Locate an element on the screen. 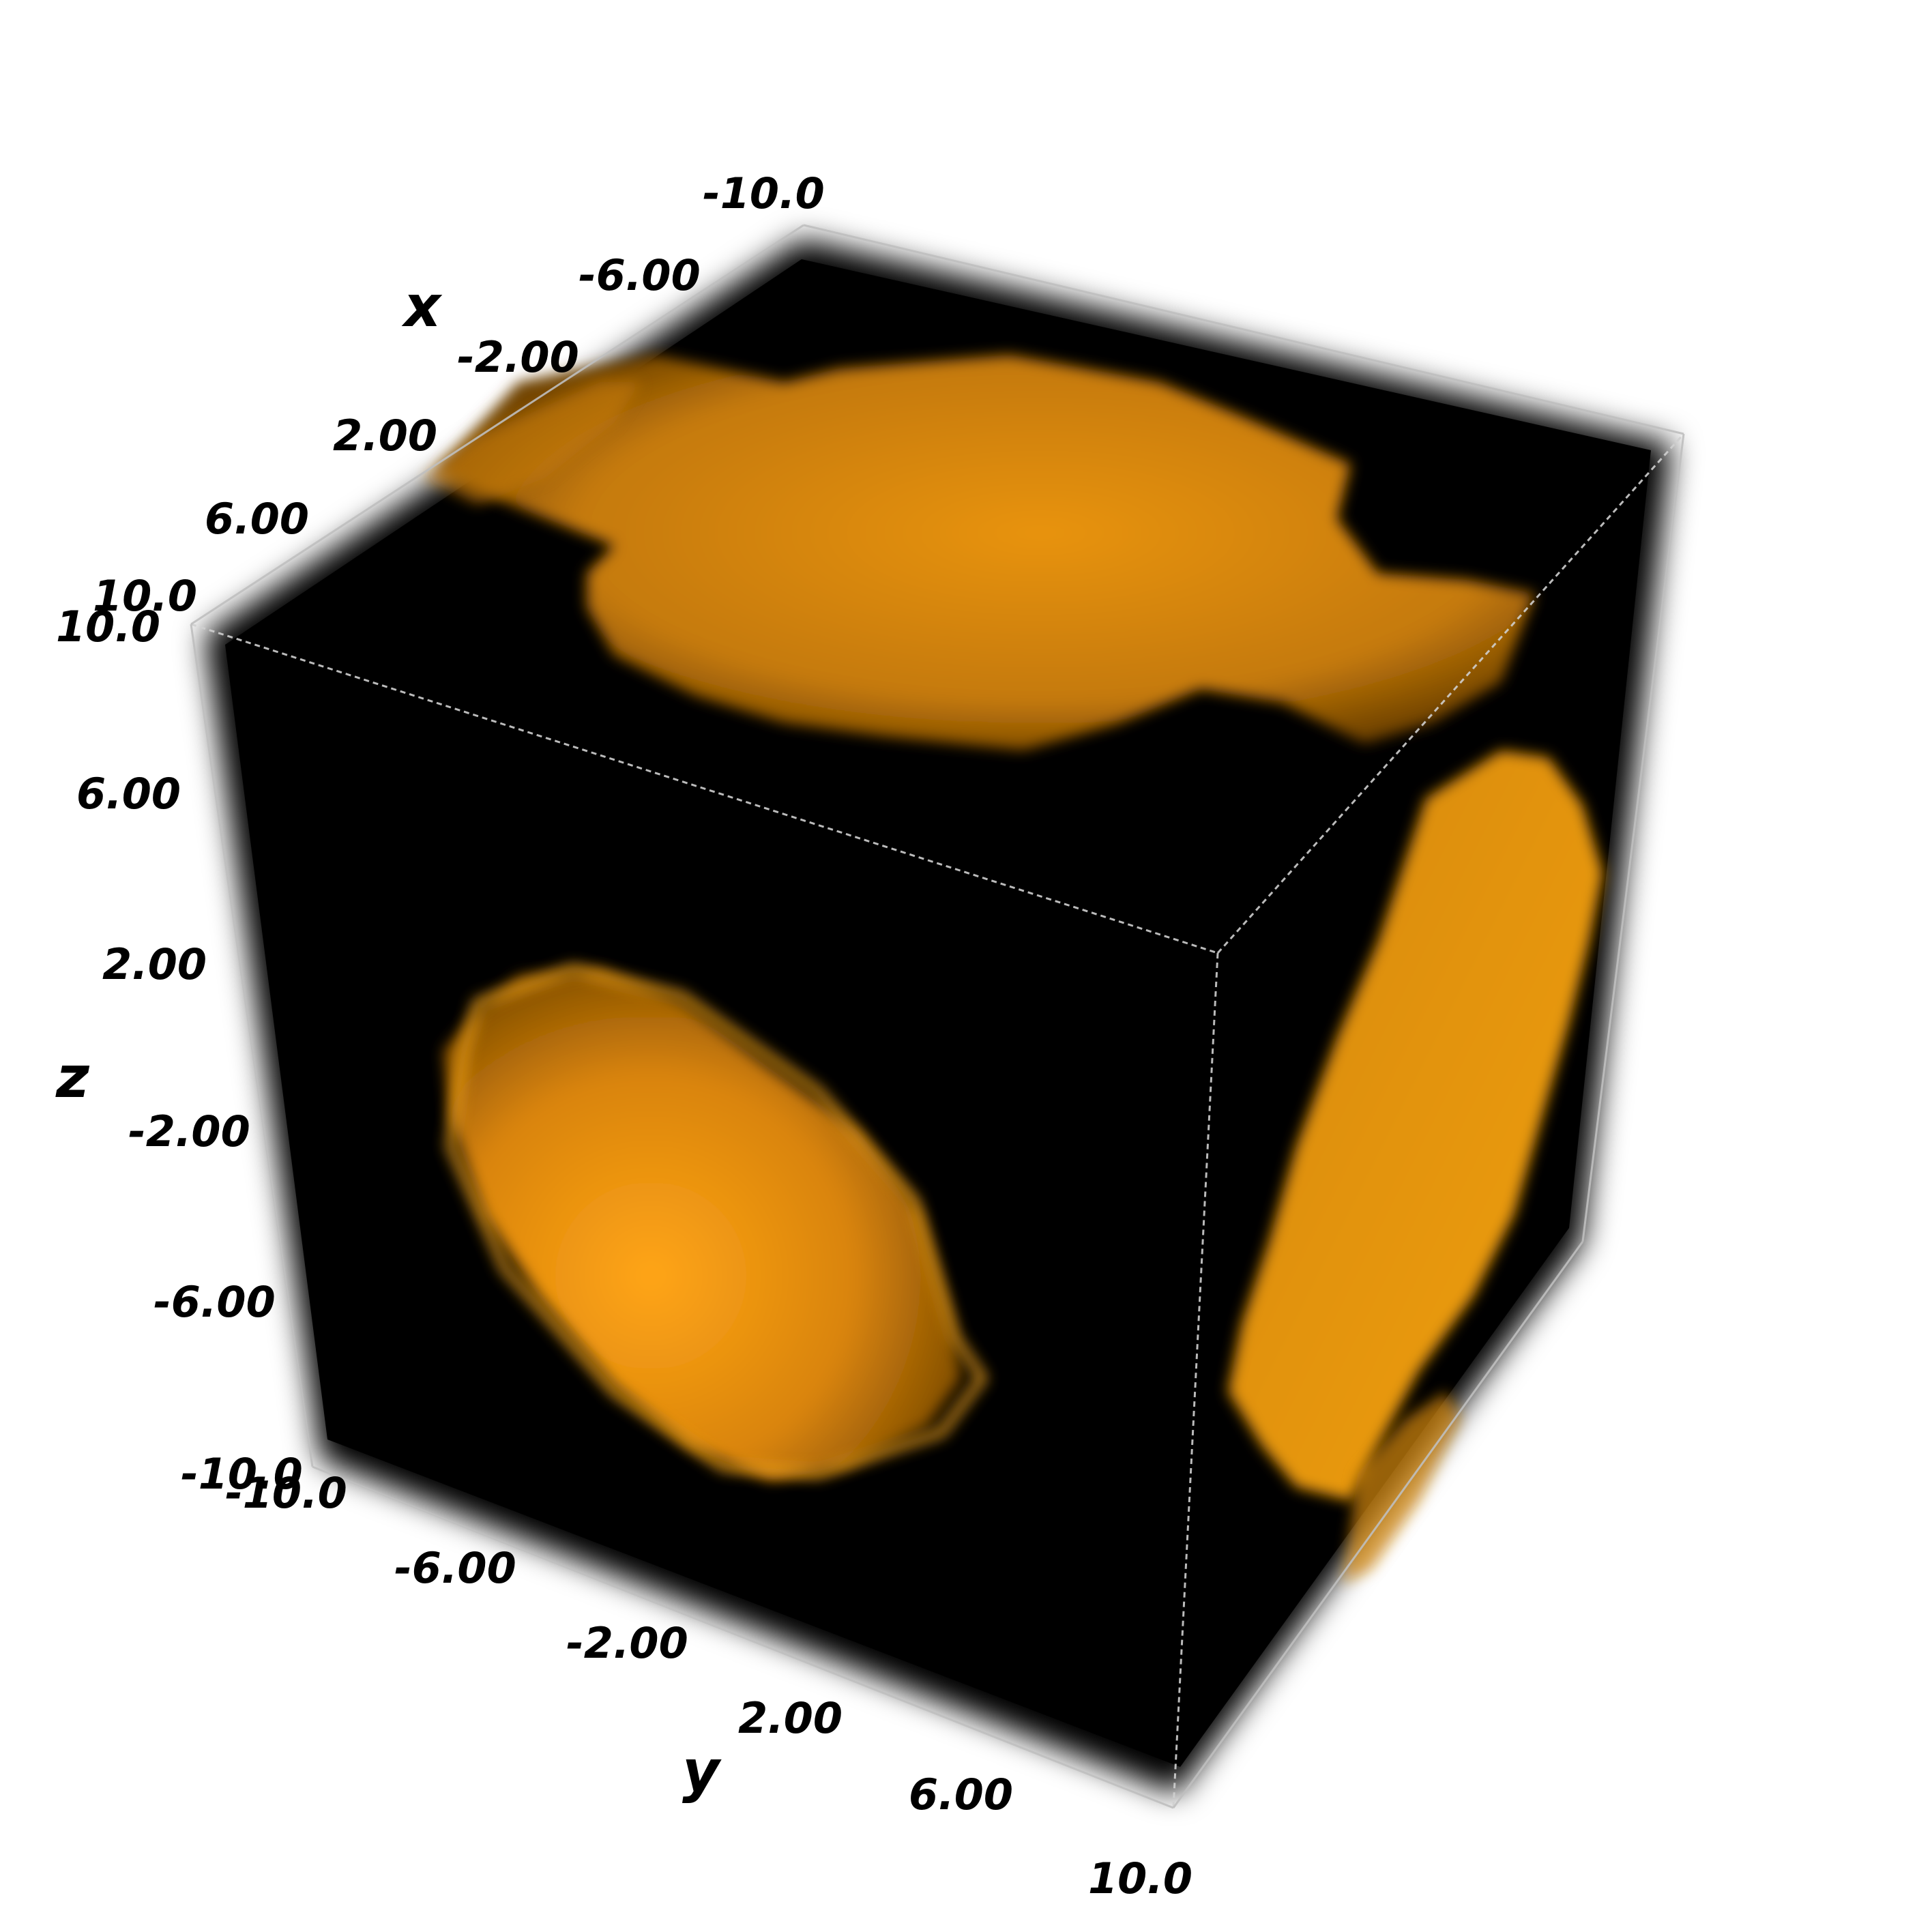 This screenshot has width=1932, height=1932. y-tick-label: 10.0 is located at coordinates (1140, 1878).